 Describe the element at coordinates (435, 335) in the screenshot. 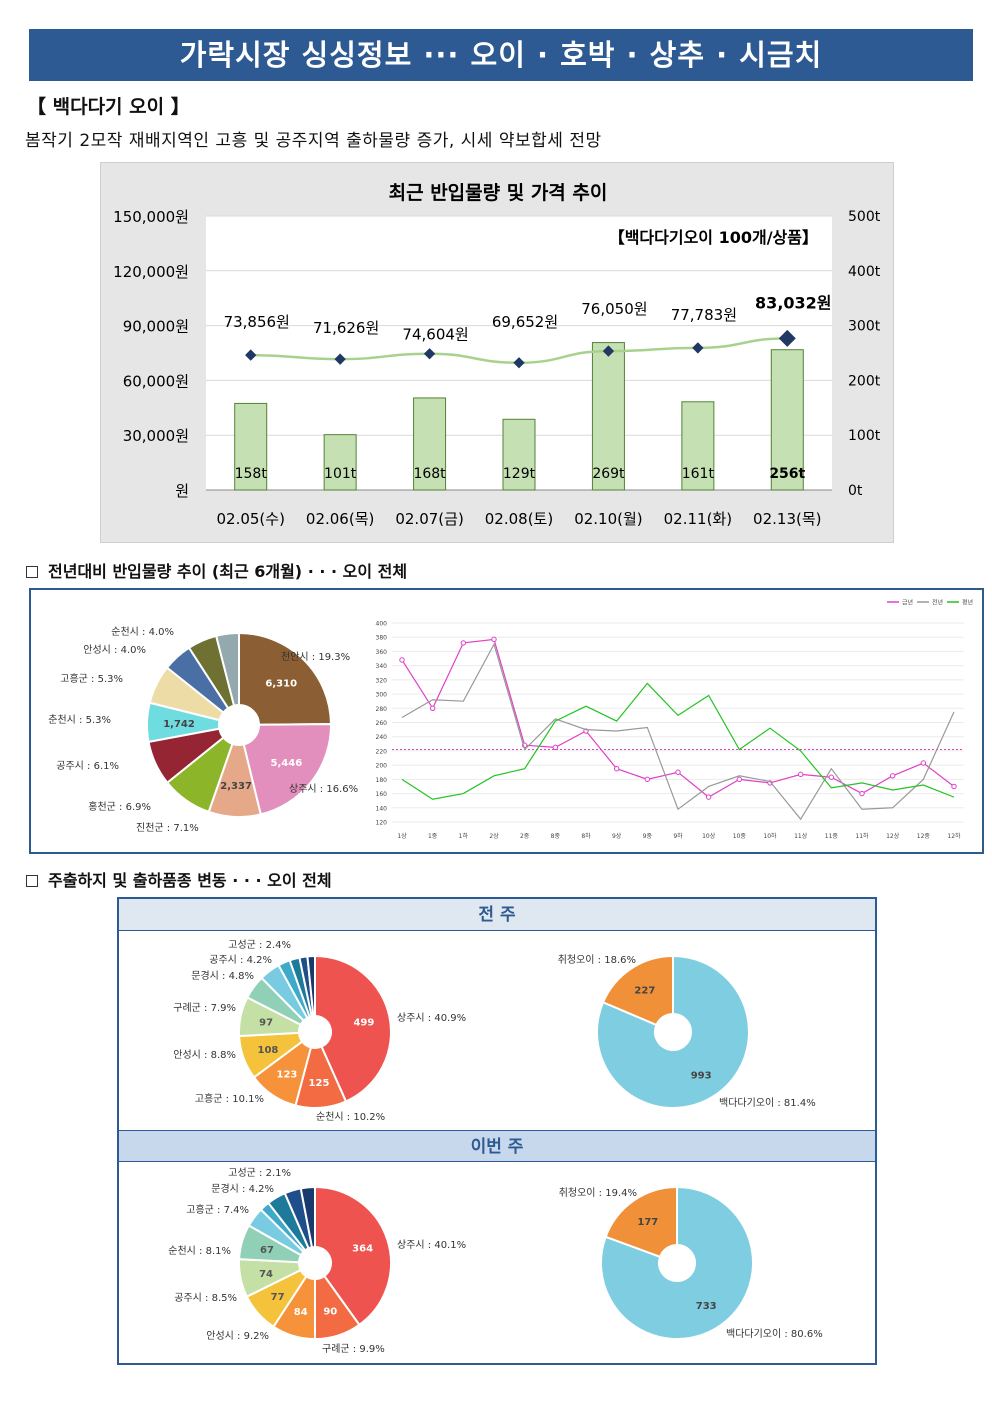

I see `price-label: 74,604원` at that location.